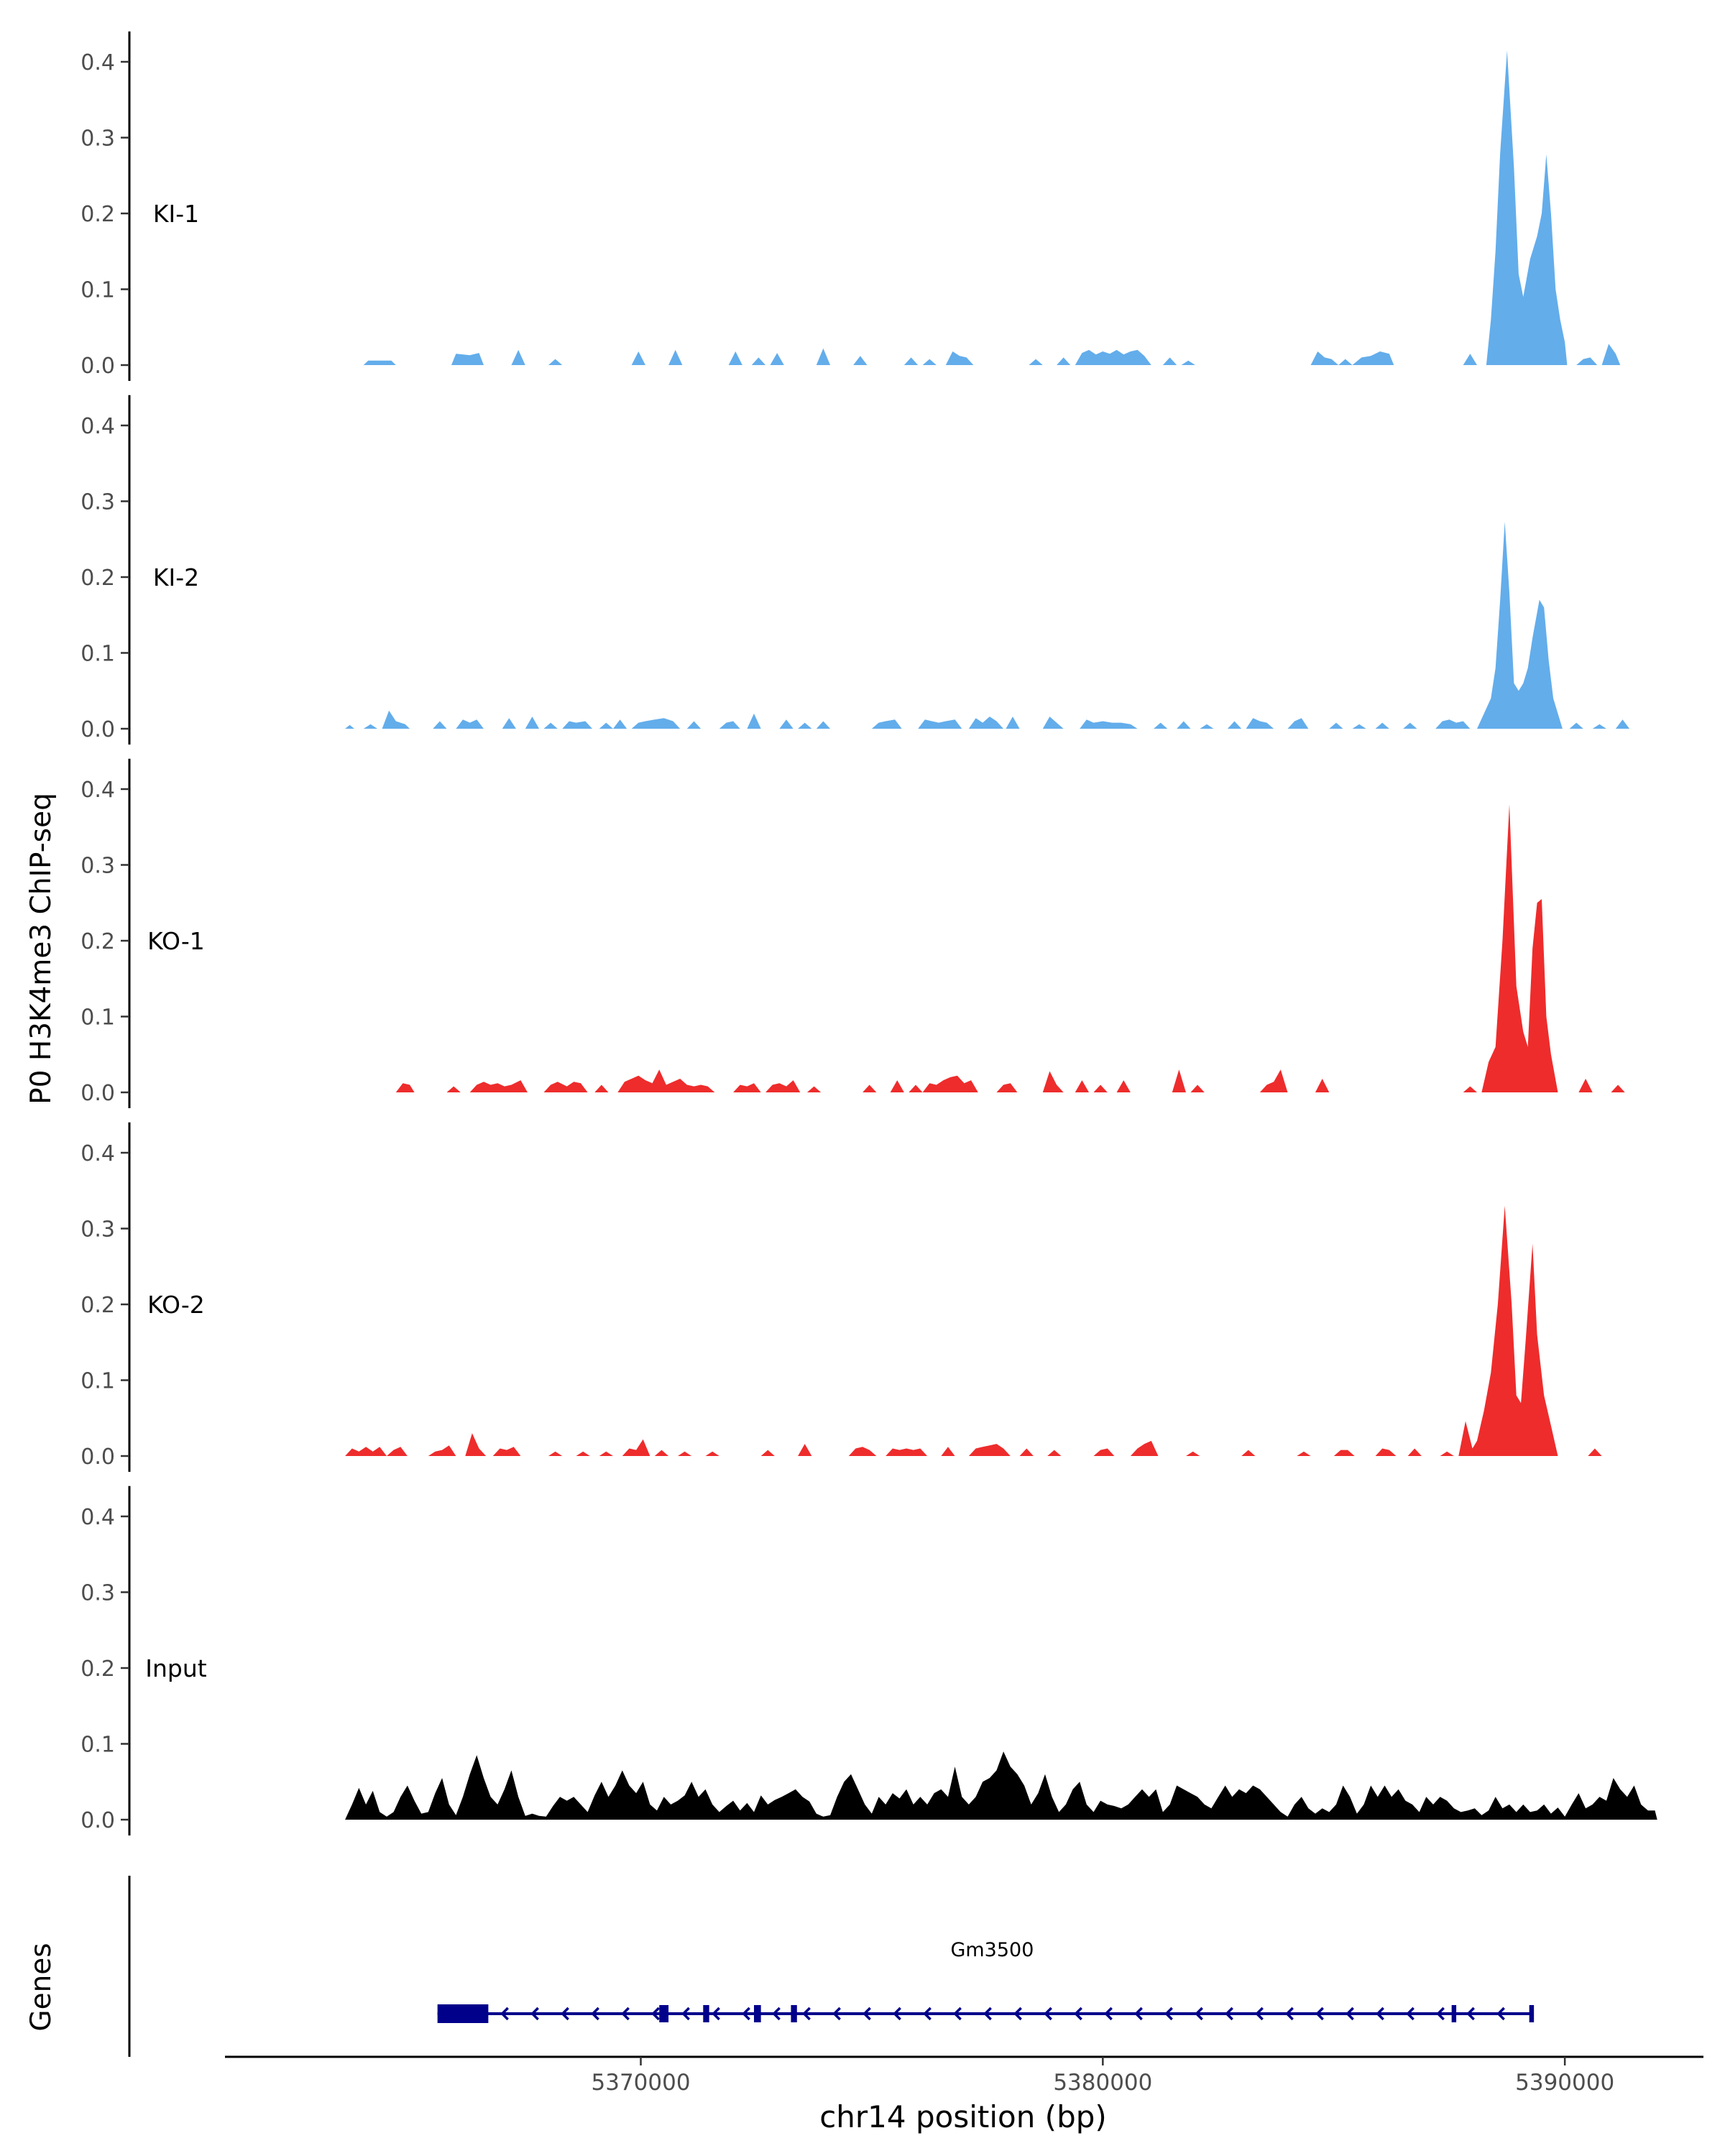  Describe the element at coordinates (176, 941) in the screenshot. I see `track-label: KO-1` at that location.